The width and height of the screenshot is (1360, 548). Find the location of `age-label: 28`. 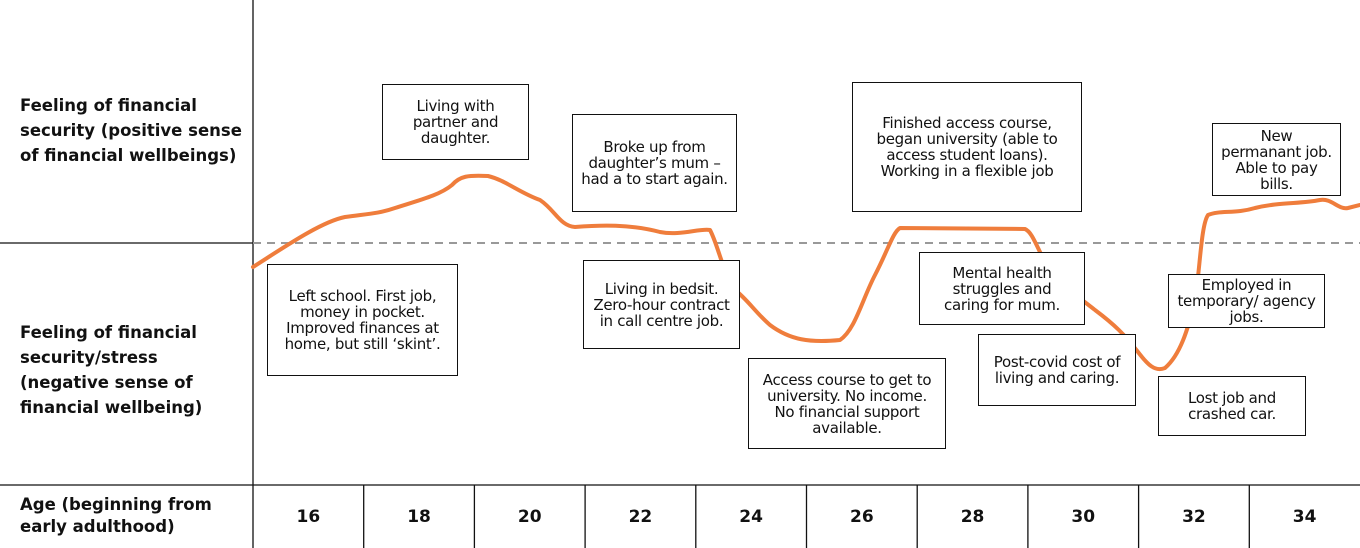

age-label: 28 is located at coordinates (972, 516).